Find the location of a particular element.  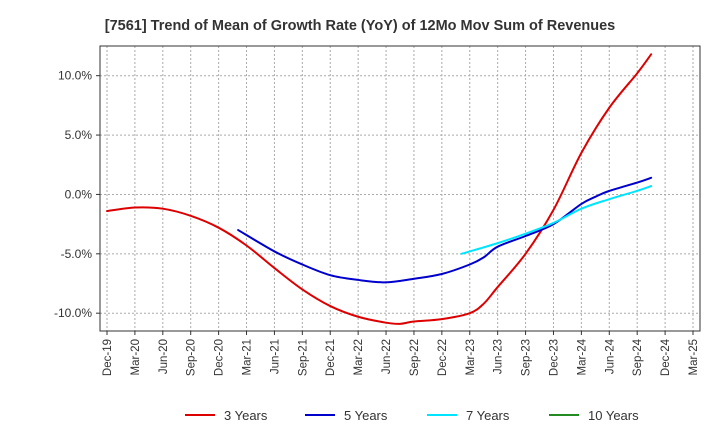

x-tick-label: Jun-23 is located at coordinates (499, 356).